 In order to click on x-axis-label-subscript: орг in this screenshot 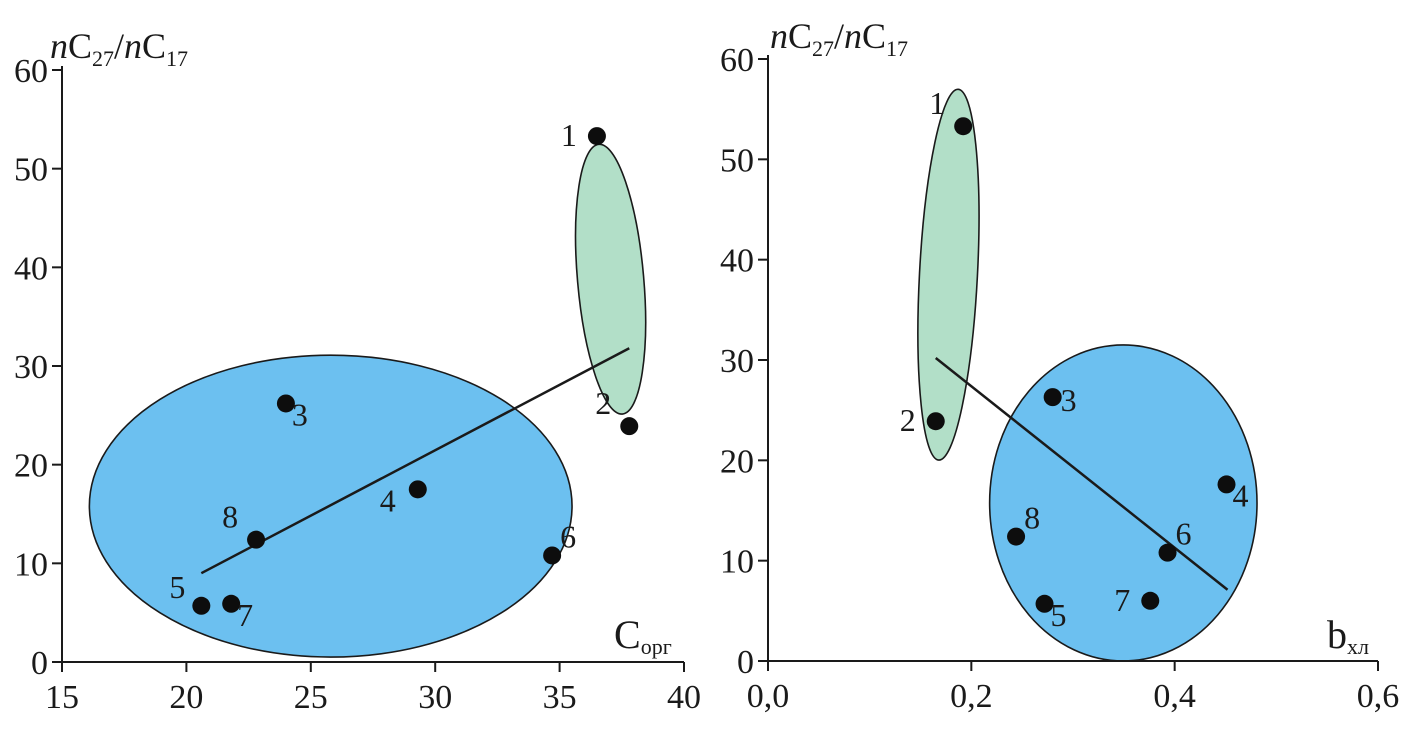, I will do `click(656, 646)`.